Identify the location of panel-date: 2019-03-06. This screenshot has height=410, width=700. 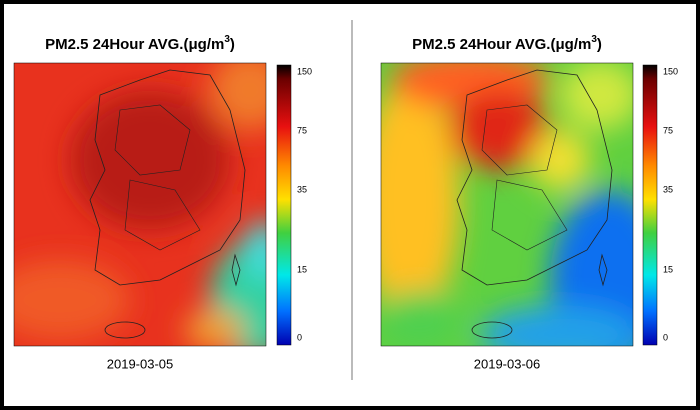
(507, 363).